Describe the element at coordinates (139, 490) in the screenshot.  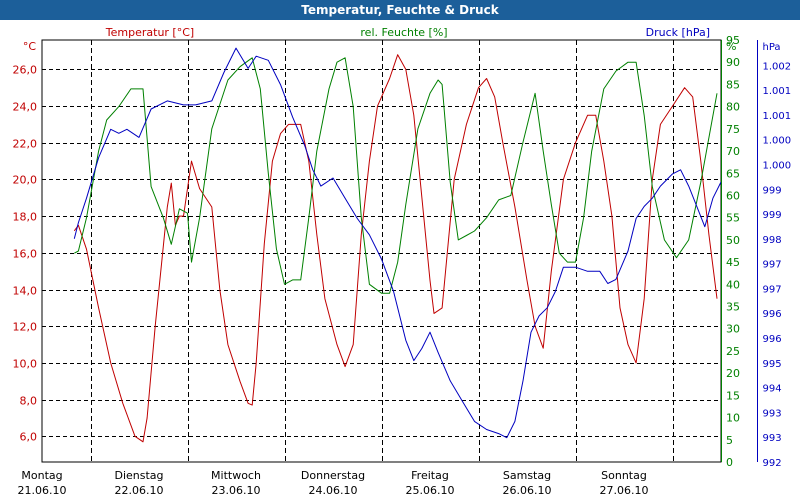
I see `x-tick-date: 22.06.10` at that location.